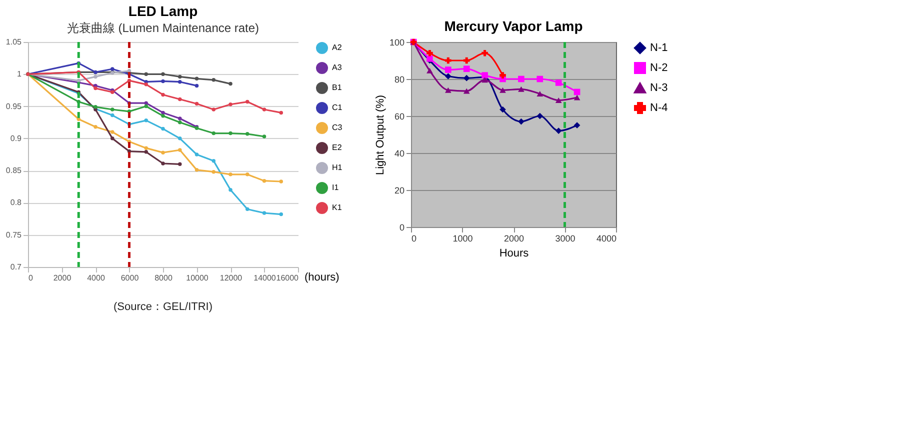 The height and width of the screenshot is (432, 902). Describe the element at coordinates (337, 87) in the screenshot. I see `legend-label: B1` at that location.